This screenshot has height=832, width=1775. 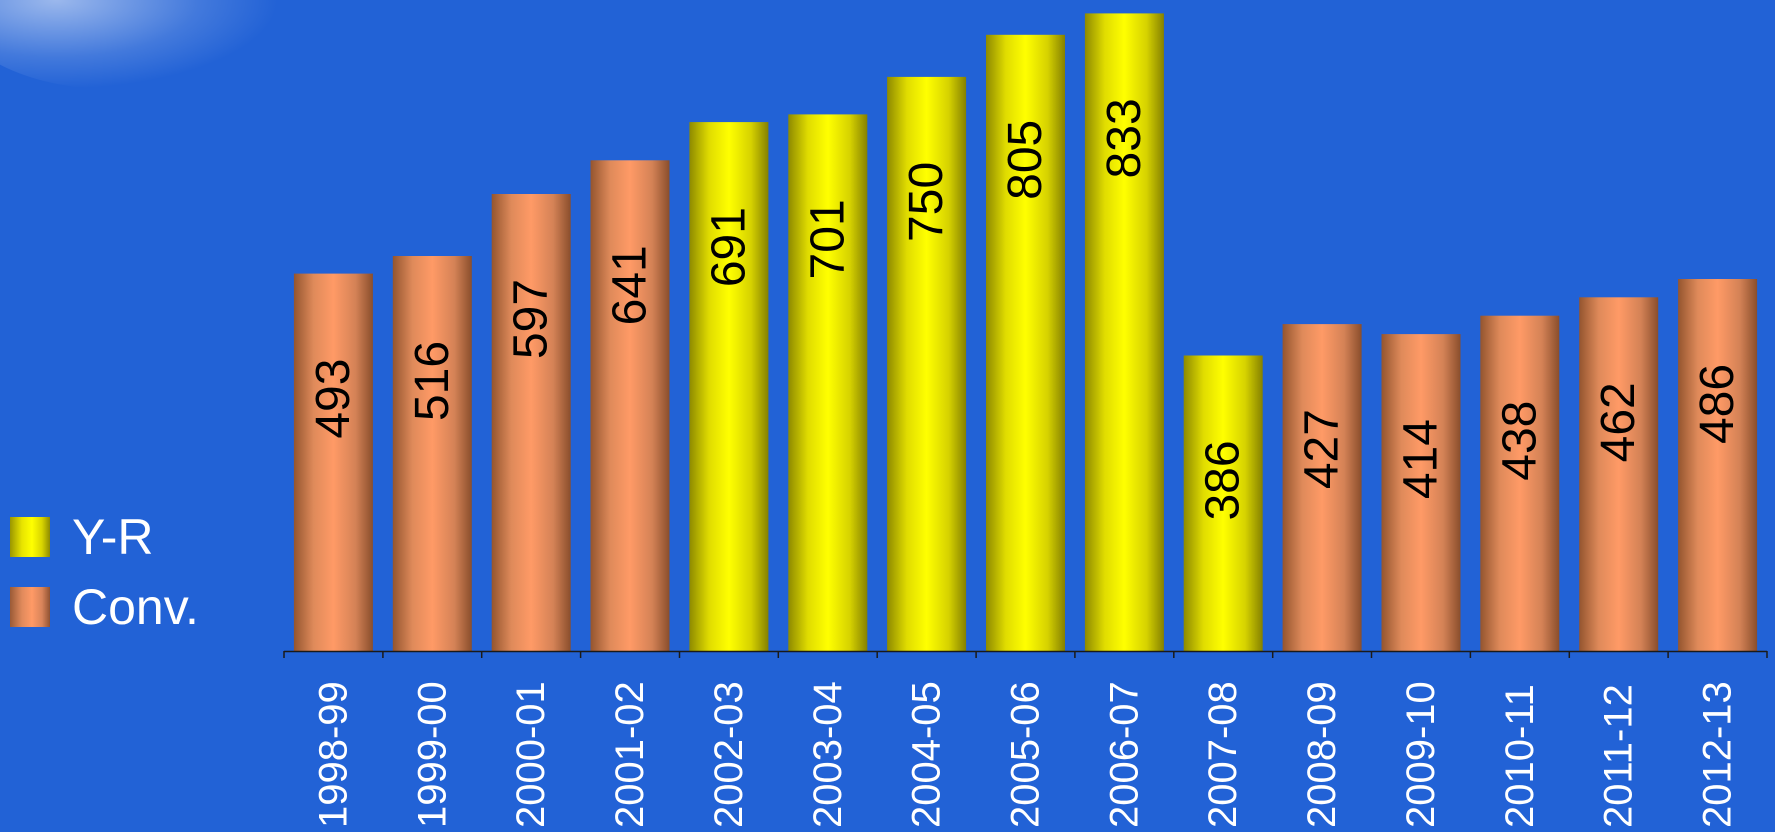 What do you see at coordinates (432, 381) in the screenshot?
I see `data-label-1999-00: 516` at bounding box center [432, 381].